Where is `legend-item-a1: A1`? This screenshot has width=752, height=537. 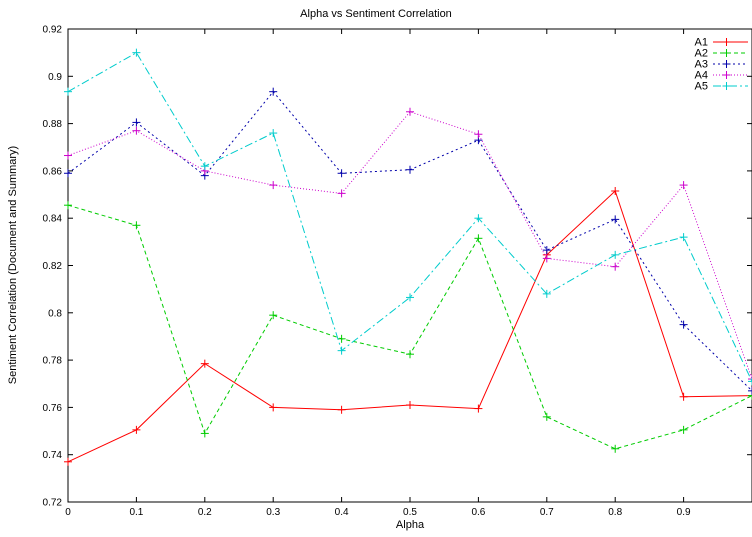 legend-item-a1: A1 is located at coordinates (721, 43).